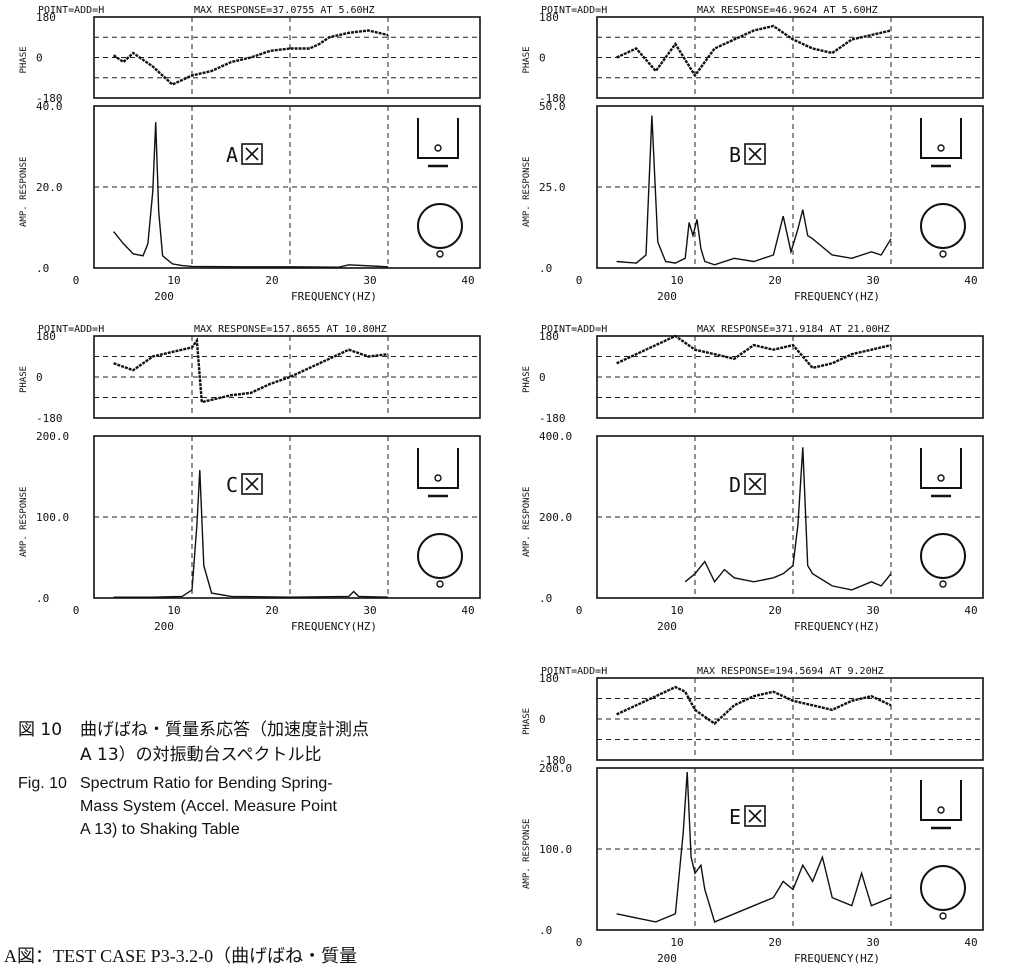 The image size is (1024, 973). Describe the element at coordinates (42, 783) in the screenshot. I see `caption-en-number: Fig. 10` at that location.